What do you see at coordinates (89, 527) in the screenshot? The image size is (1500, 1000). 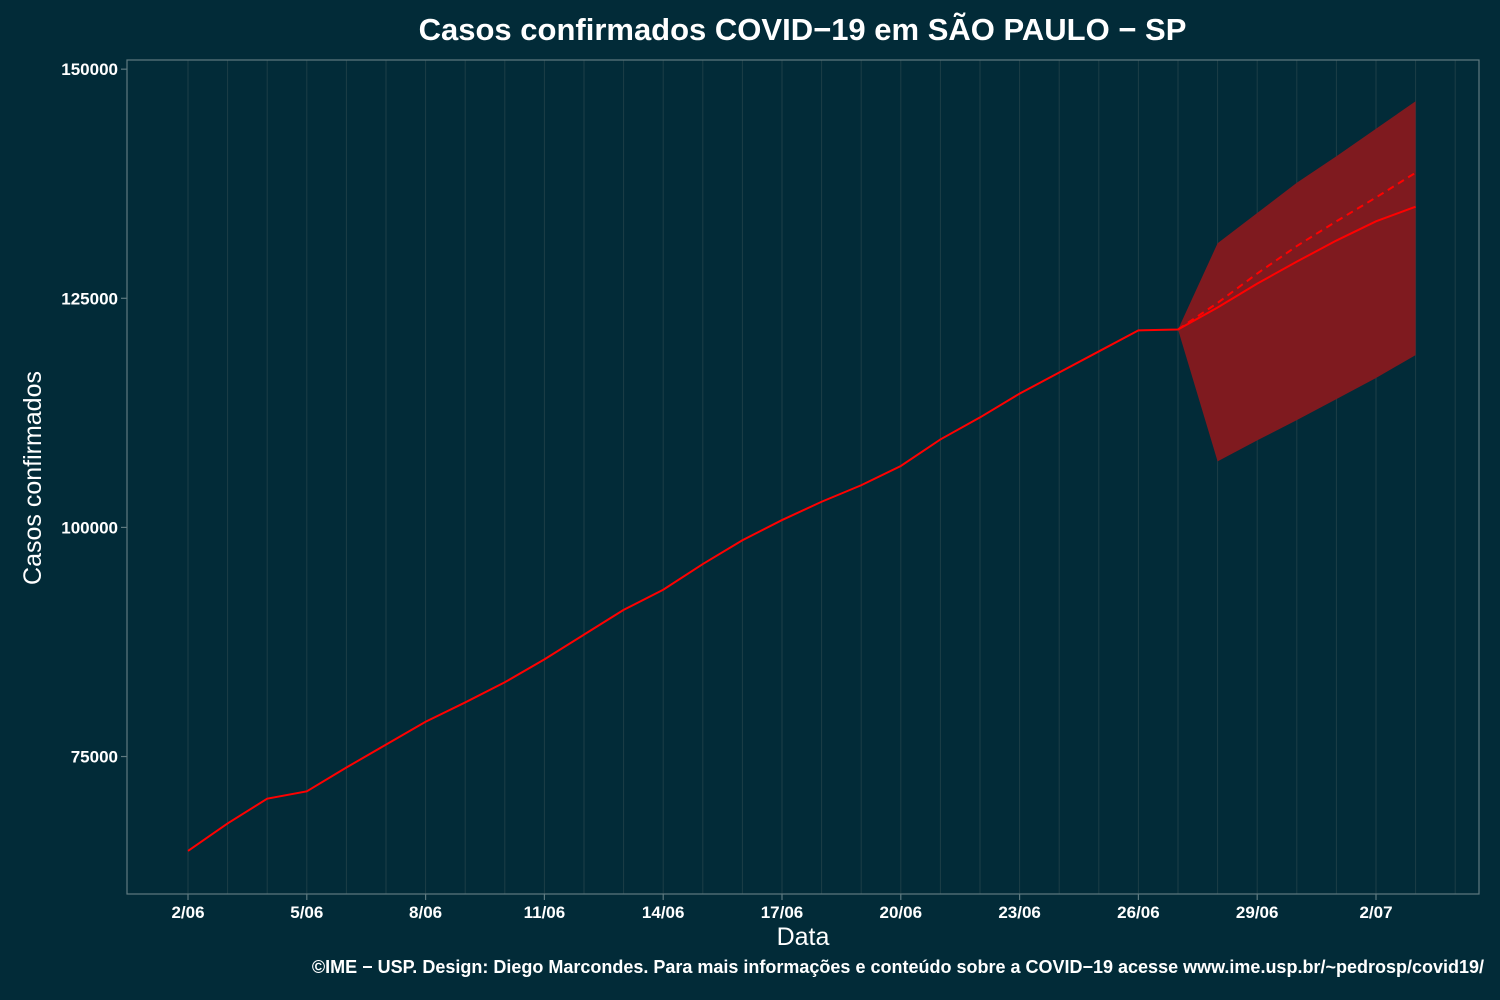 I see `y-tick-label: 100000` at bounding box center [89, 527].